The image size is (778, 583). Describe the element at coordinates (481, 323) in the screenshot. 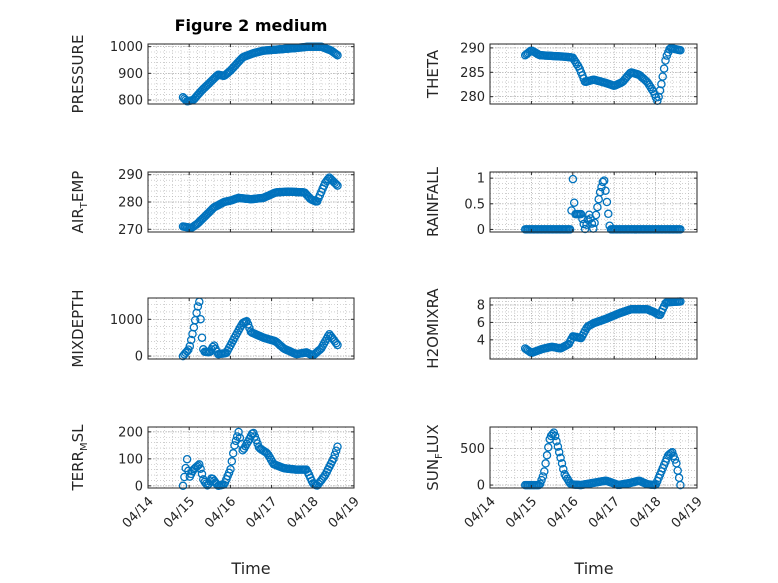

I see `y-tick-label: 6` at that location.